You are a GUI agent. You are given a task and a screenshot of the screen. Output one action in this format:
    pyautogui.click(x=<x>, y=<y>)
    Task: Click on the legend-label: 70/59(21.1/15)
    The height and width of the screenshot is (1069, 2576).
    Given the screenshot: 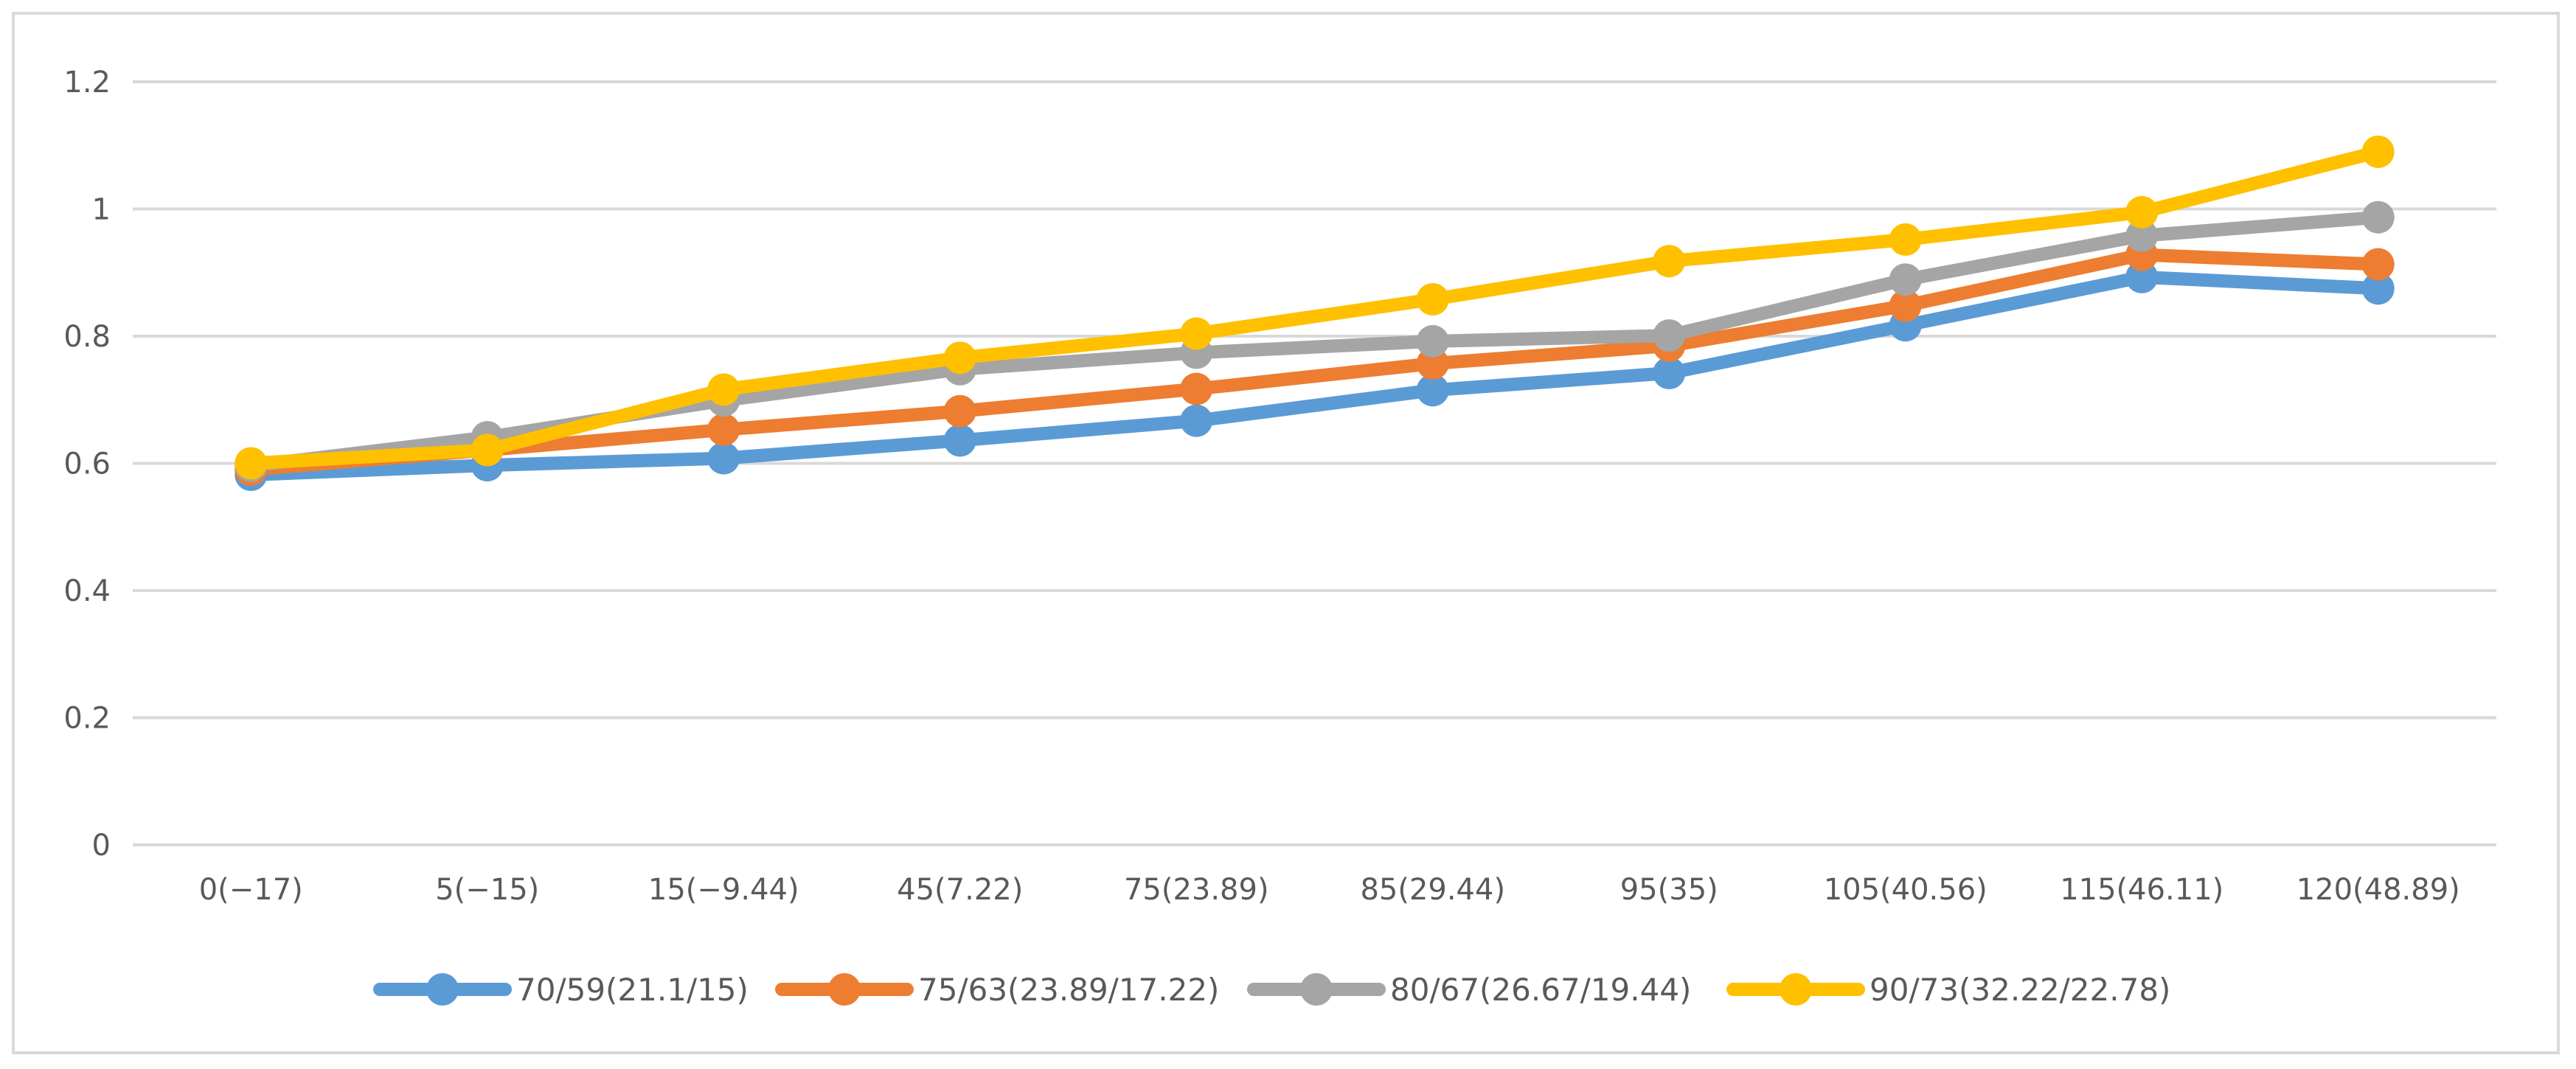 What is the action you would take?
    pyautogui.click(x=632, y=990)
    